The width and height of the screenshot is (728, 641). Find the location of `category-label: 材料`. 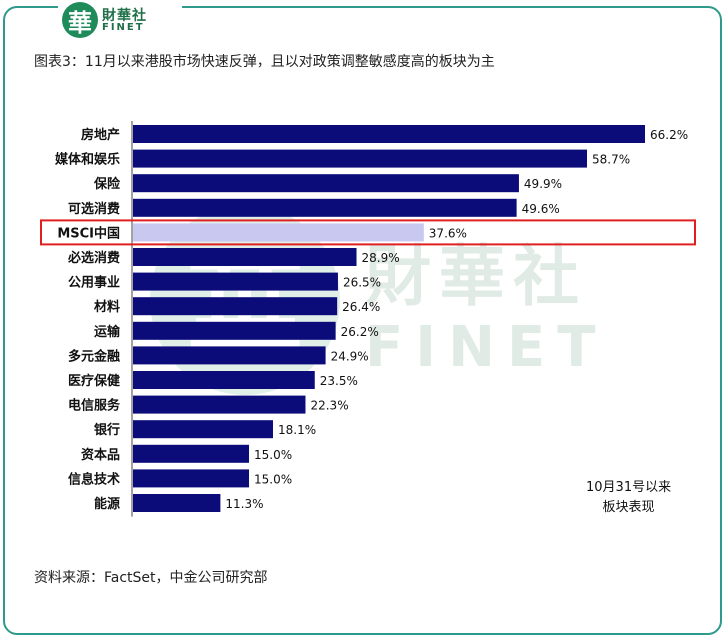

category-label: 材料 is located at coordinates (107, 307).